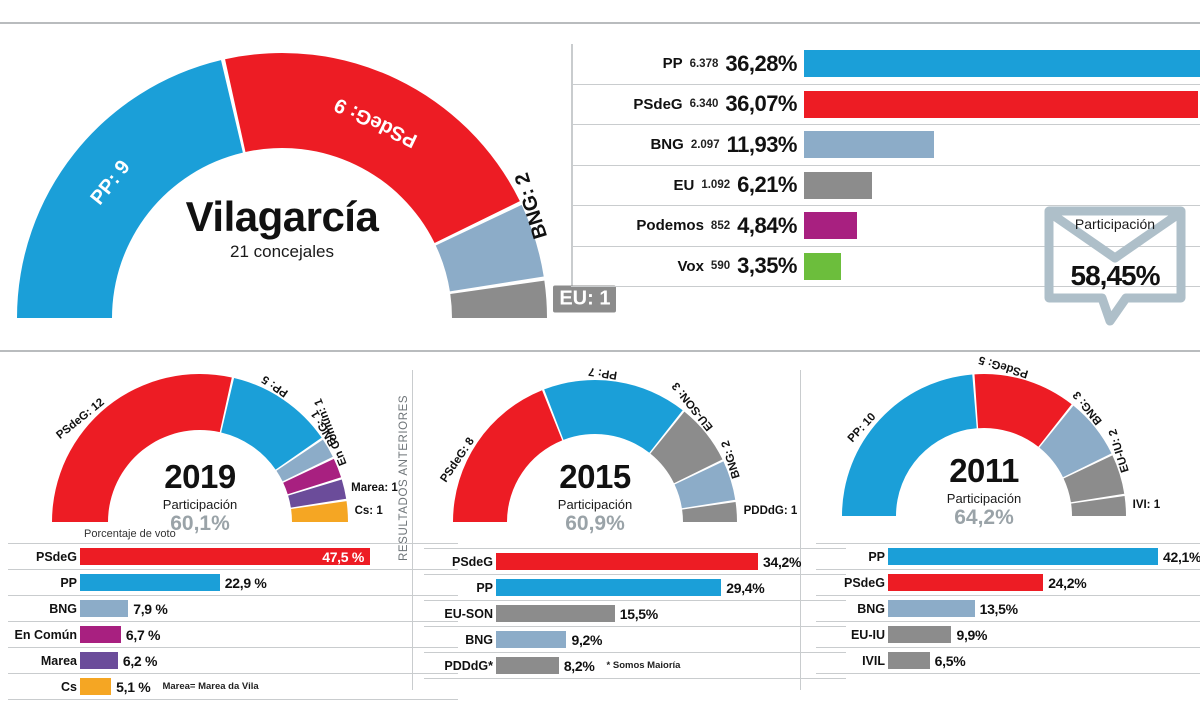 This screenshot has height=711, width=1200. I want to click on previous-bar-row: En Común 6,7 %, so click(233, 635).